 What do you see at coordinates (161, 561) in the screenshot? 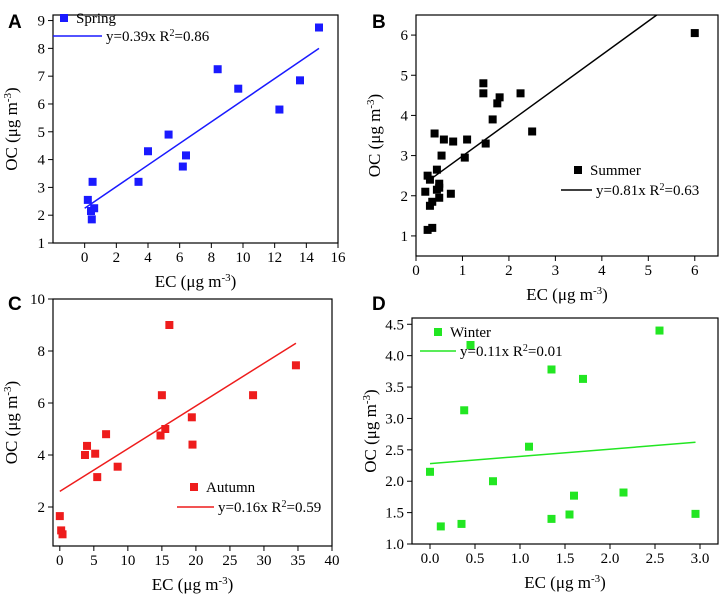
I see `x-tick-label: 15` at bounding box center [161, 561].